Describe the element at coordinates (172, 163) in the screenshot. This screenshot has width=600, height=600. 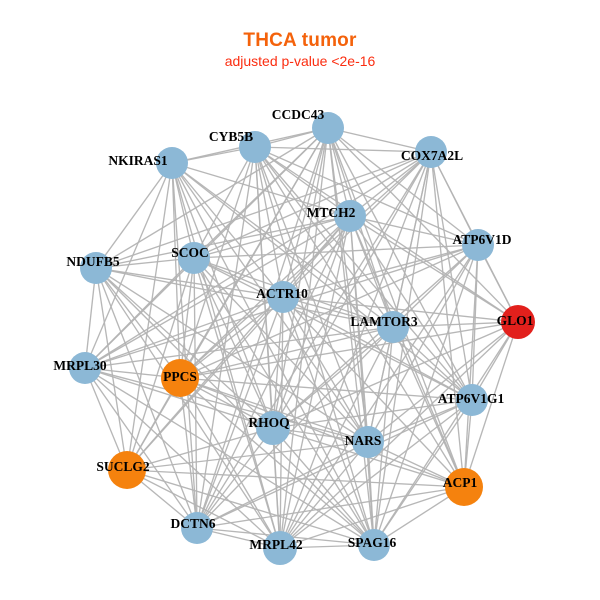
I see `graph-node-nkiras1` at that location.